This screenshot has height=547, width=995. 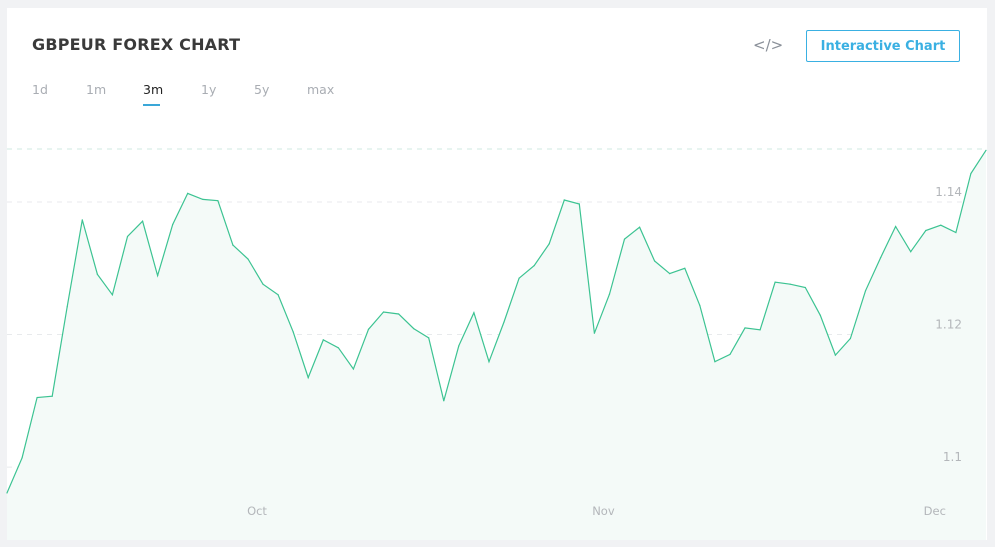 What do you see at coordinates (209, 89) in the screenshot?
I see `tab-1y: 1y` at bounding box center [209, 89].